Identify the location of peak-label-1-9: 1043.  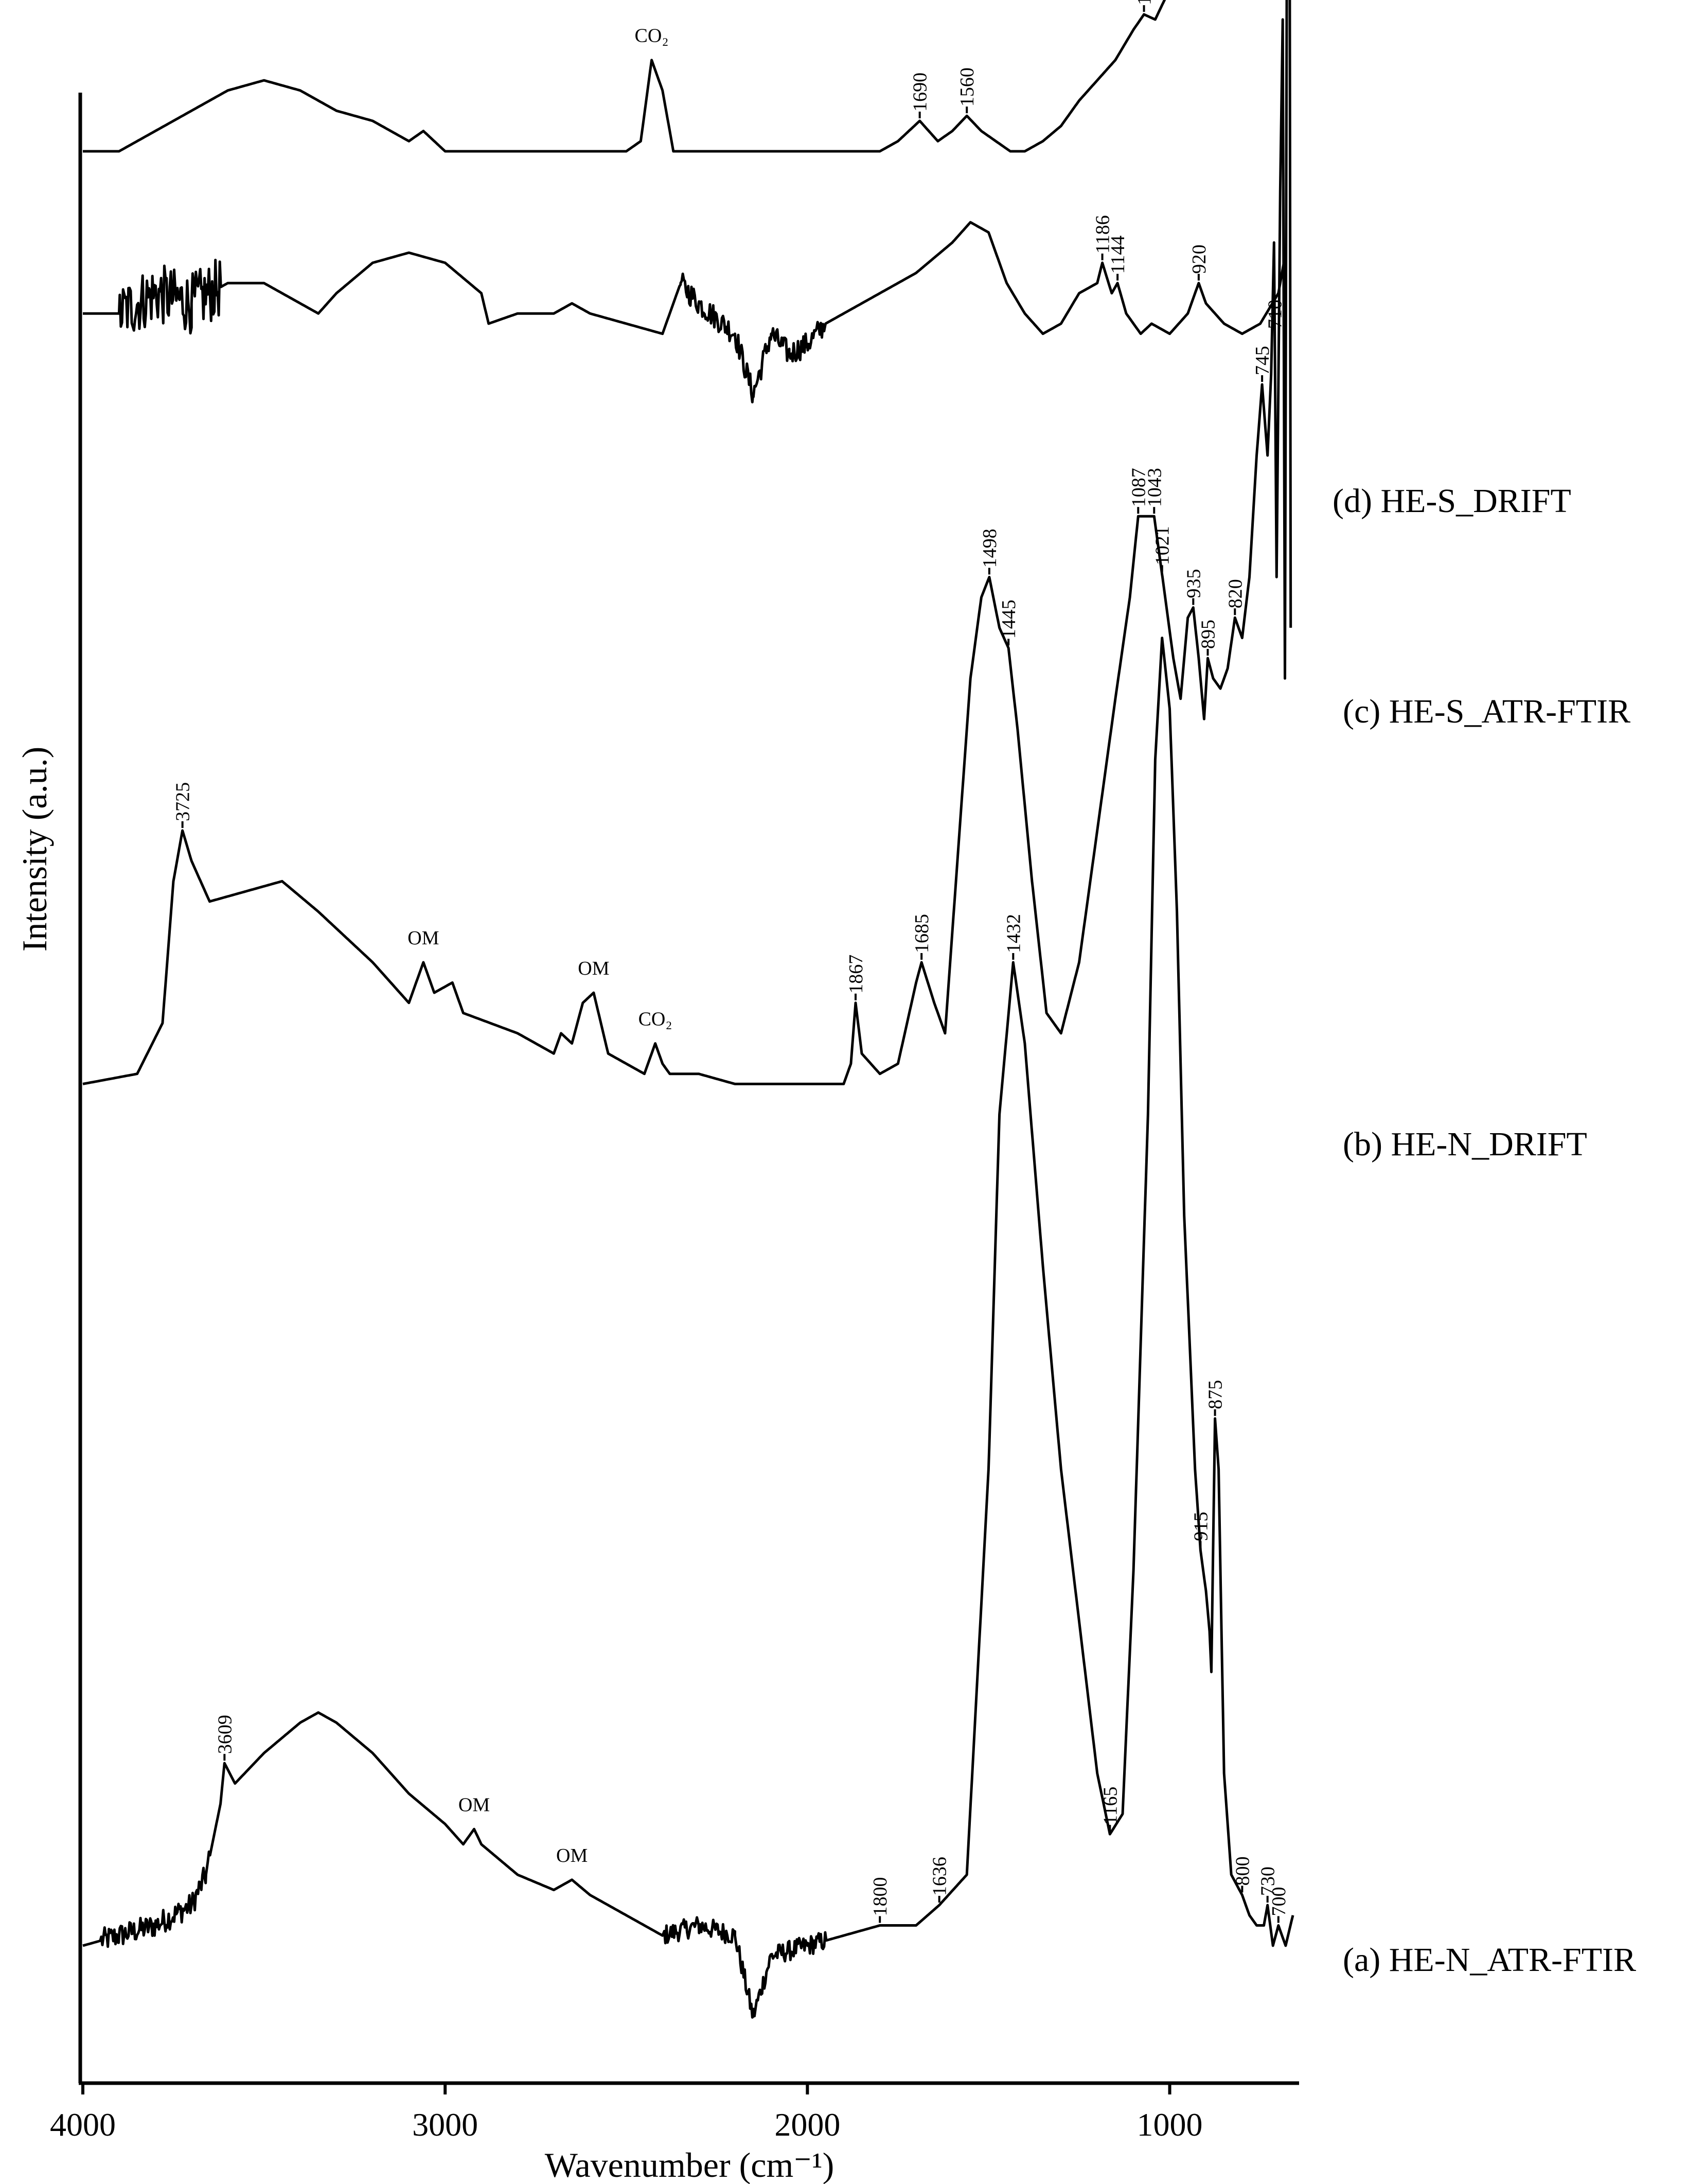
(1154, 487).